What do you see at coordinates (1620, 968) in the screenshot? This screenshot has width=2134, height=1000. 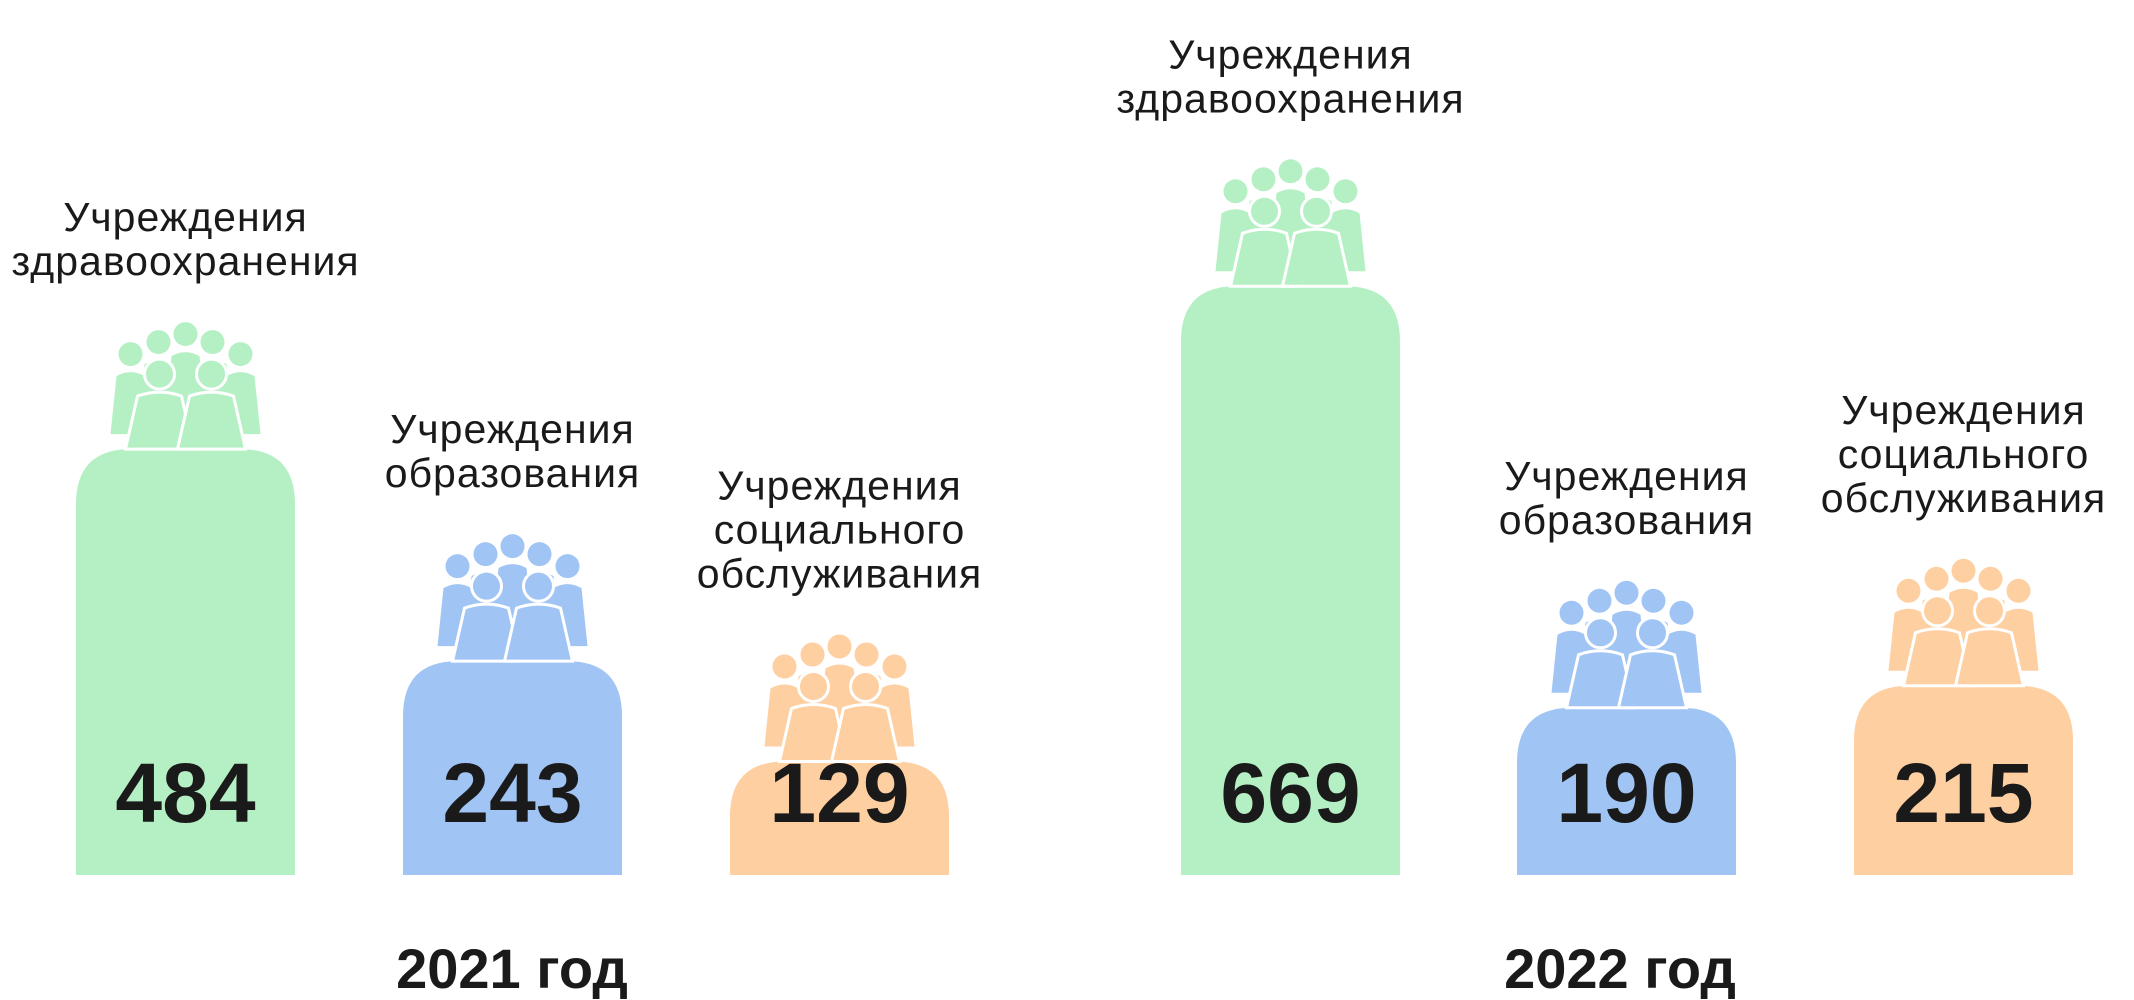 I see `group-label: 2022 год` at bounding box center [1620, 968].